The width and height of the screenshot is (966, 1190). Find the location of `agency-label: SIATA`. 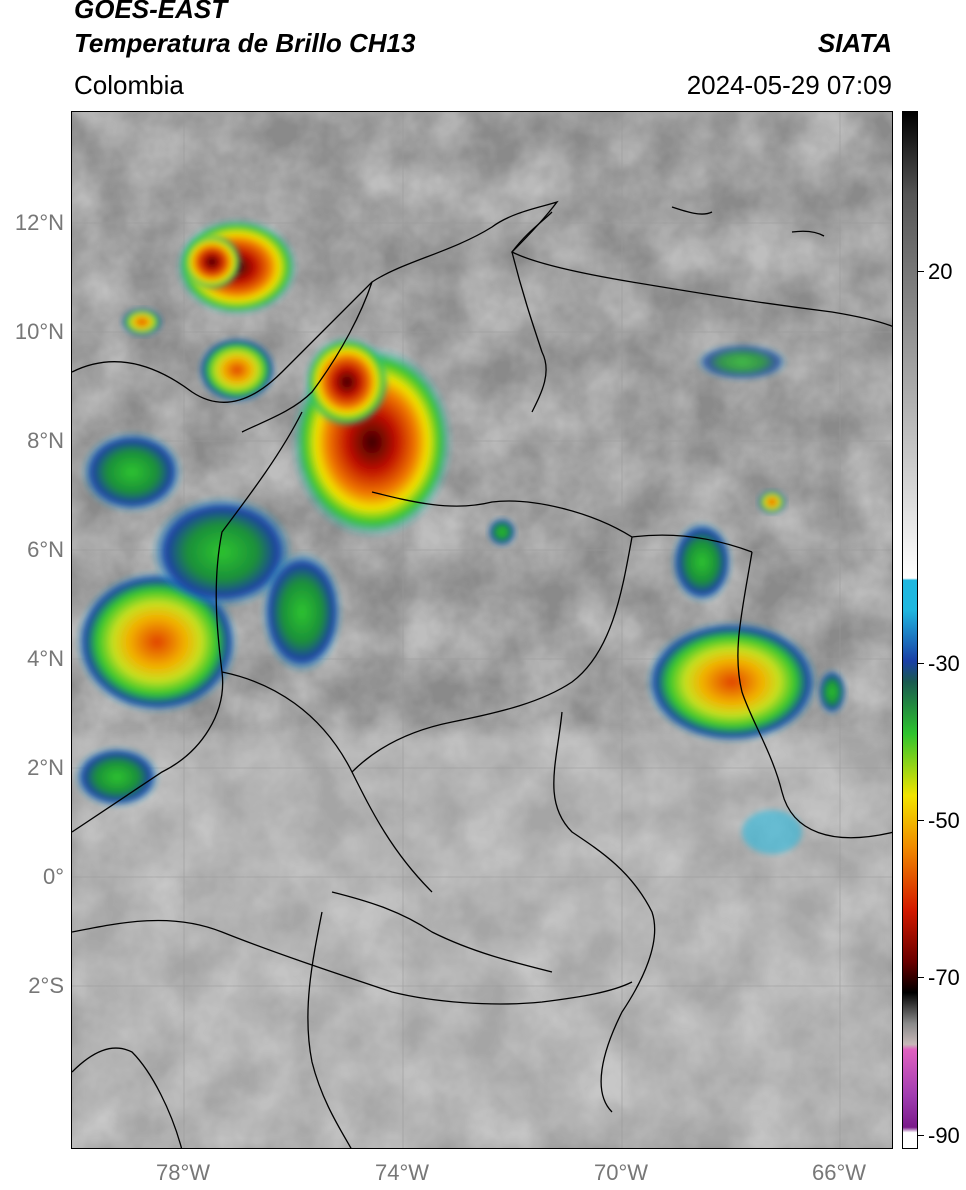

agency-label: SIATA is located at coordinates (854, 43).